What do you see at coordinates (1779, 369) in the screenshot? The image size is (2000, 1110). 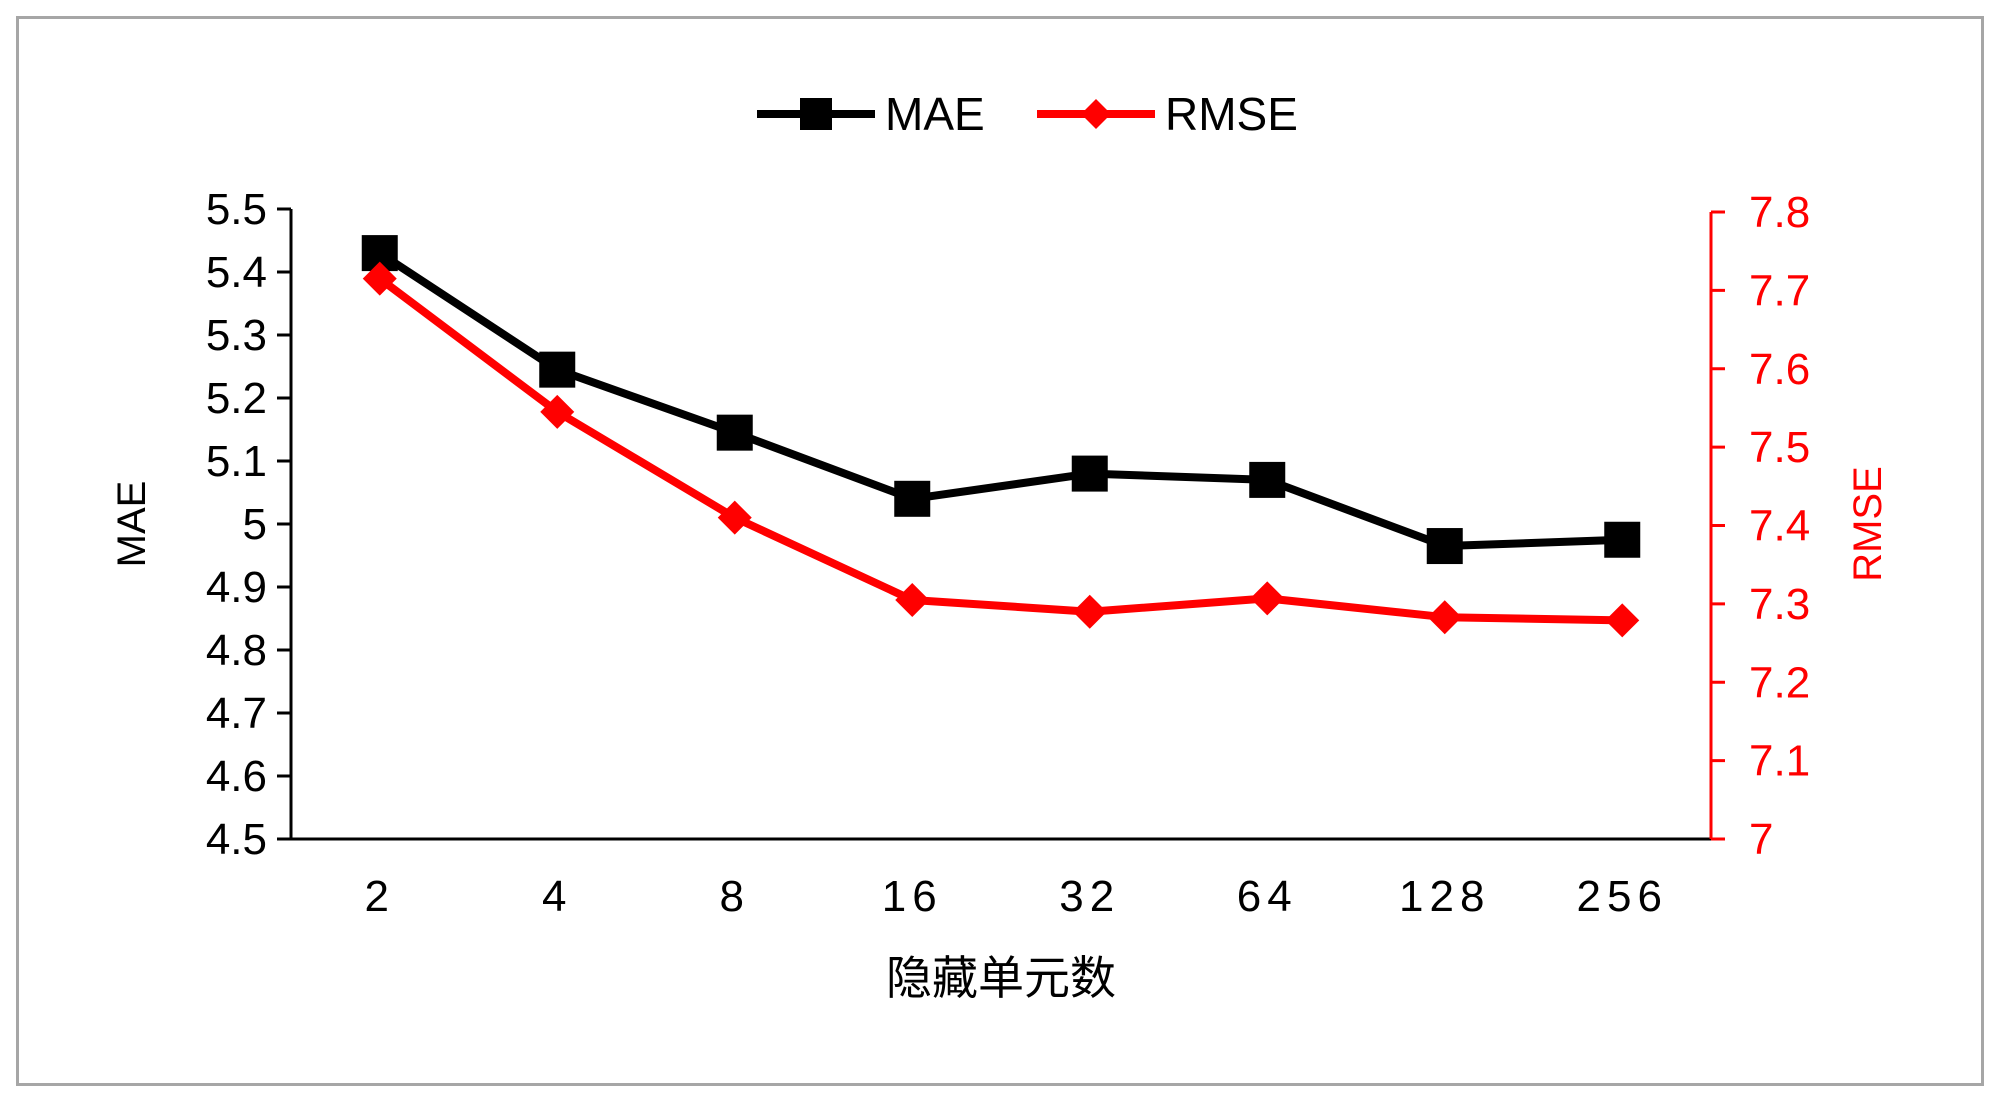 I see `right-axis-tick-label: 7.6` at bounding box center [1779, 369].